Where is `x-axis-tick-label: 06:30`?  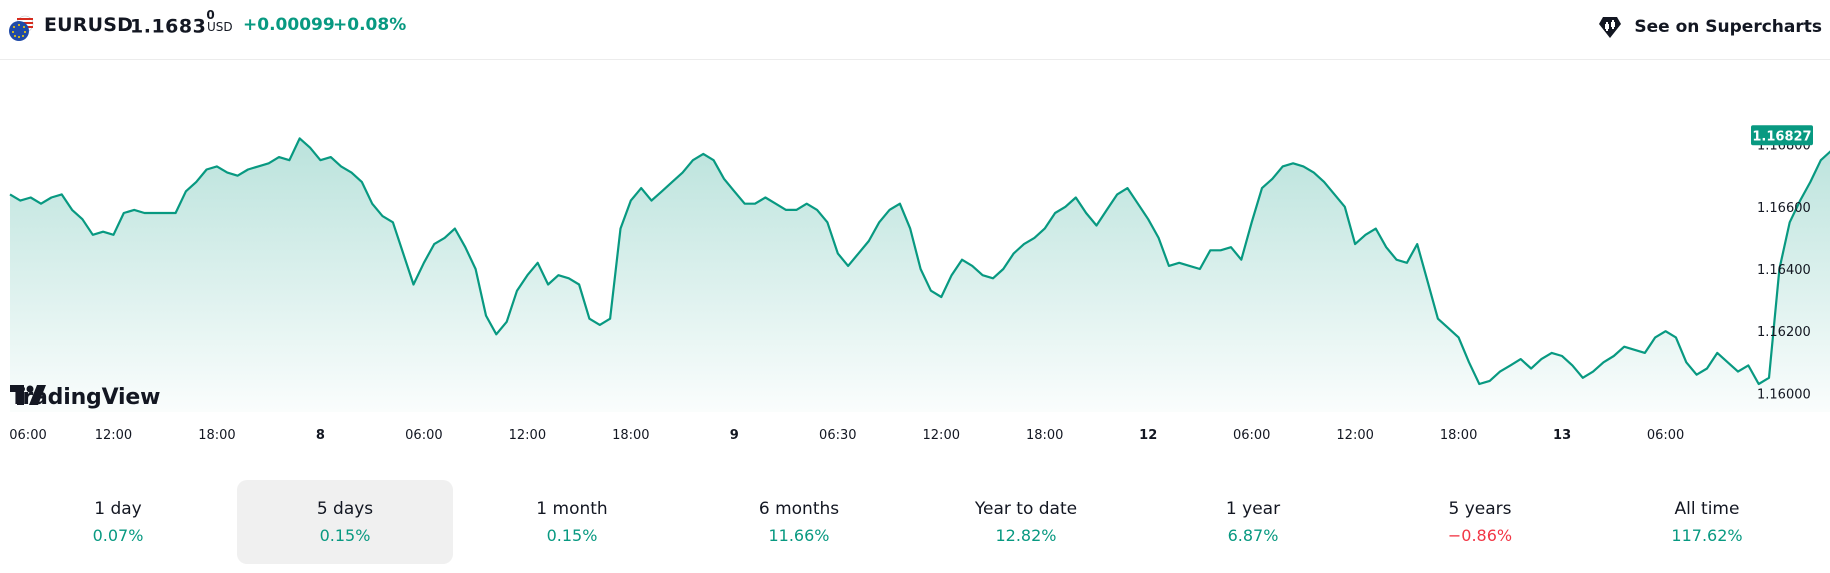
x-axis-tick-label: 06:30 is located at coordinates (837, 435).